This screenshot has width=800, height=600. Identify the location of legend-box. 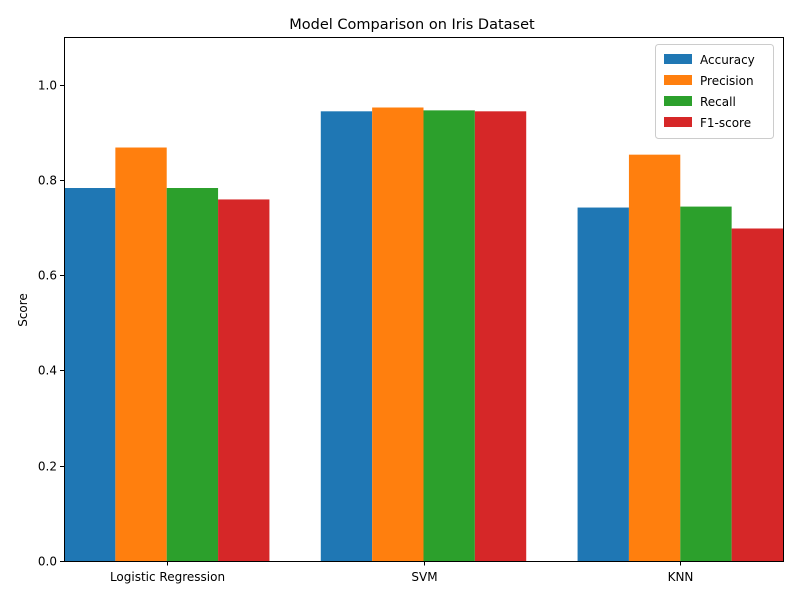
(714, 91).